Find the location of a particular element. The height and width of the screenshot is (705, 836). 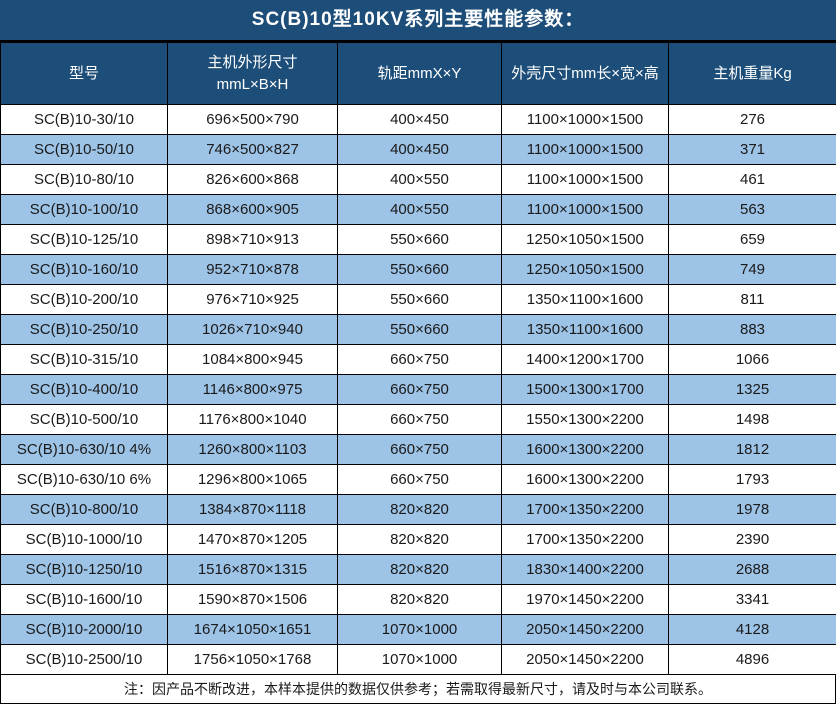

cell-model: SC(B)10-800/10 is located at coordinates (84, 509).